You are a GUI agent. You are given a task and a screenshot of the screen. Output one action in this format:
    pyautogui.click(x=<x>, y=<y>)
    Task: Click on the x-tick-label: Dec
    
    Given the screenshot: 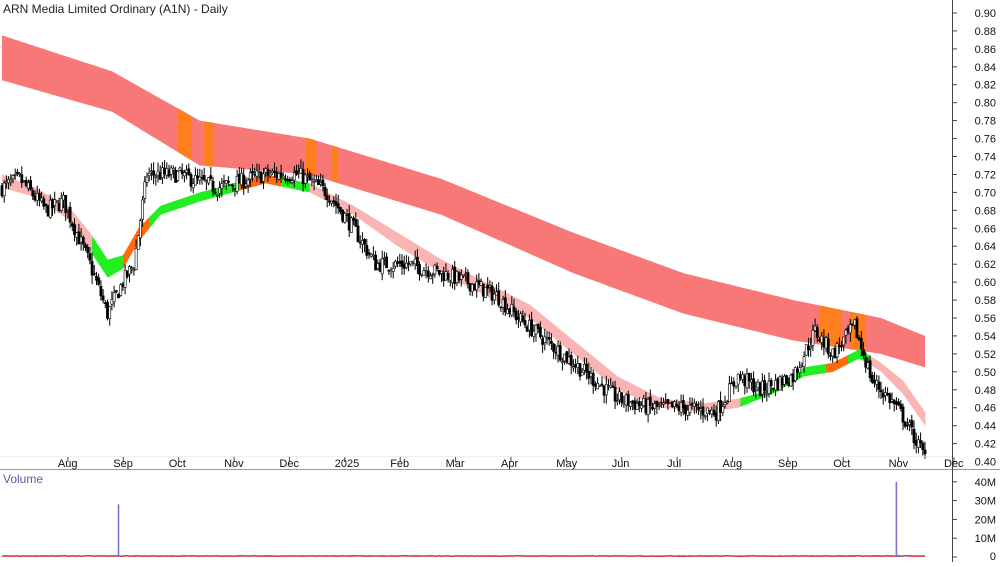 What is the action you would take?
    pyautogui.click(x=289, y=464)
    